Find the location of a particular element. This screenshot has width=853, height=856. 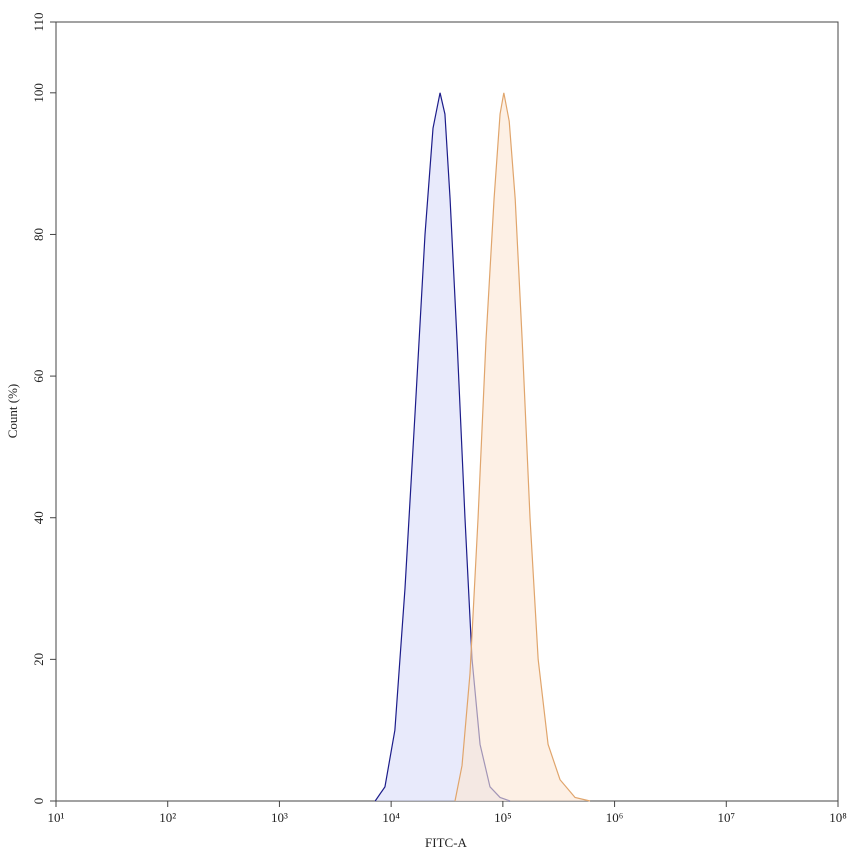

x-axis-label: FITC-A is located at coordinates (446, 842).